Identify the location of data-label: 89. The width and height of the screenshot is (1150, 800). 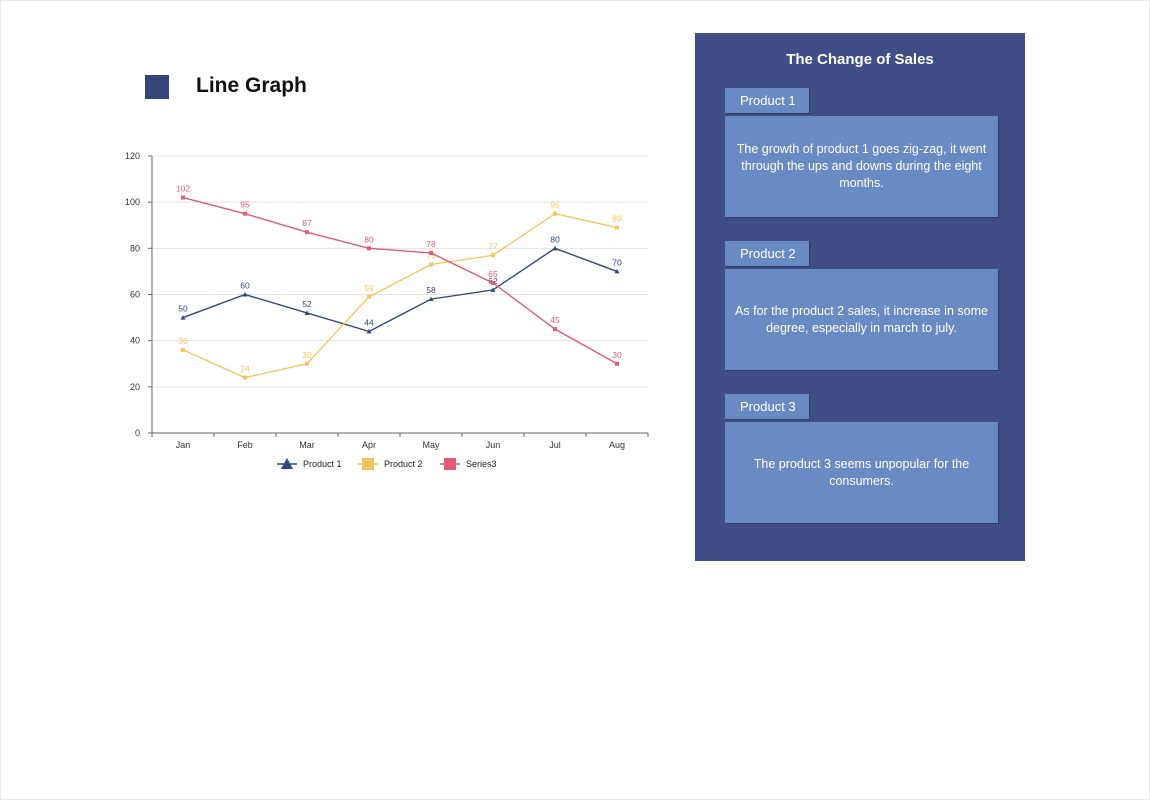
(617, 219).